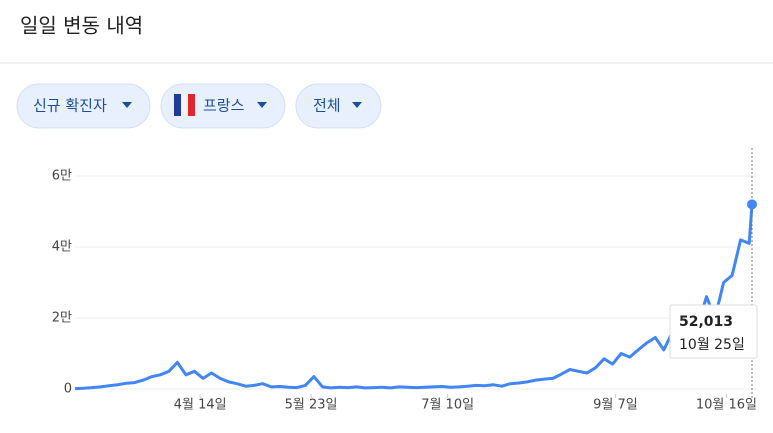 The height and width of the screenshot is (433, 773). What do you see at coordinates (712, 345) in the screenshot?
I see `tooltip-date: 10월 25일` at bounding box center [712, 345].